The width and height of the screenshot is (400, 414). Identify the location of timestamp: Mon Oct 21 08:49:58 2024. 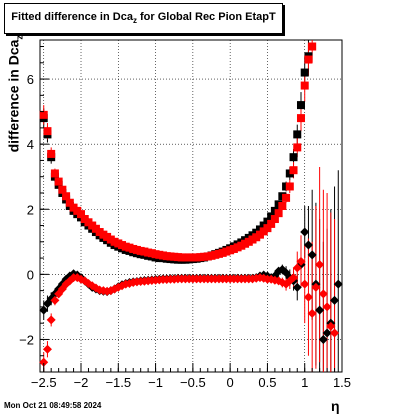
(53, 405).